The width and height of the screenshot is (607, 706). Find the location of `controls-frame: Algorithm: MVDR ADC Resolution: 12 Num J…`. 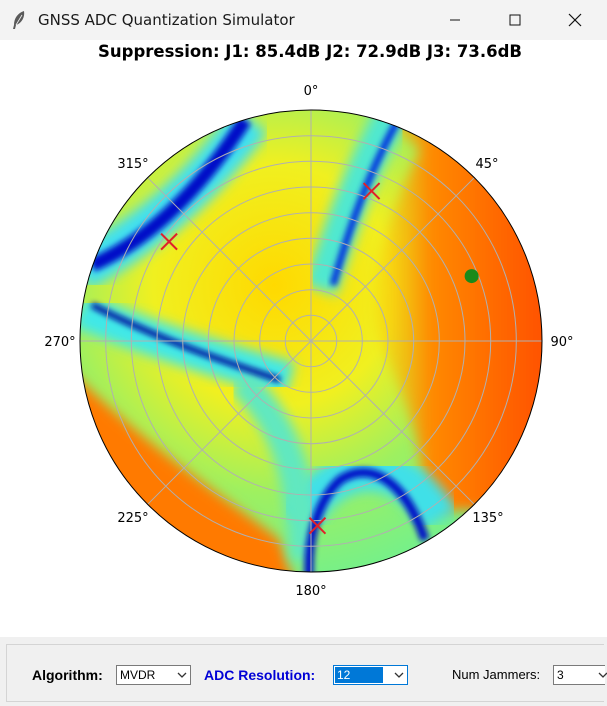

controls-frame: Algorithm: MVDR ADC Resolution: 12 Num J… is located at coordinates (306, 673).